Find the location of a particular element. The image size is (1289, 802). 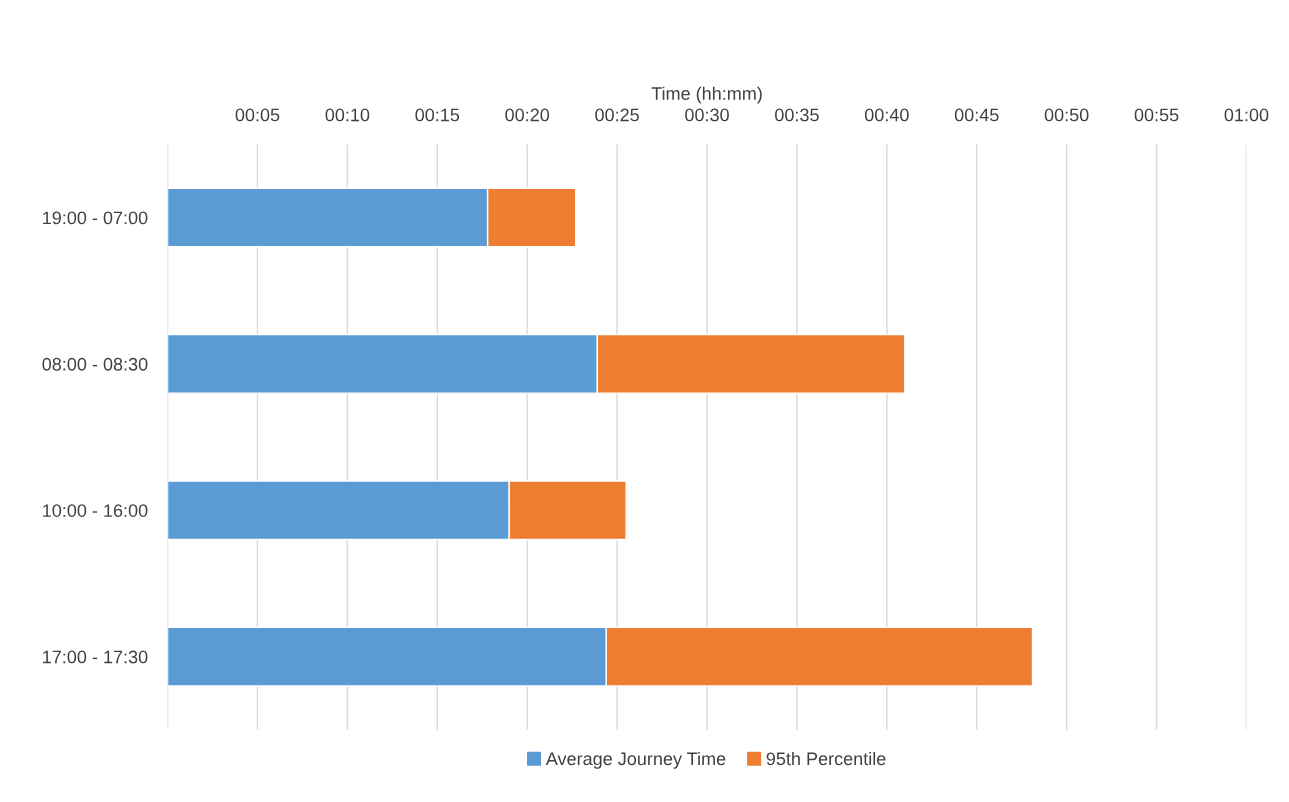

y-tick-label: 17:00 - 17:30 is located at coordinates (95, 657).